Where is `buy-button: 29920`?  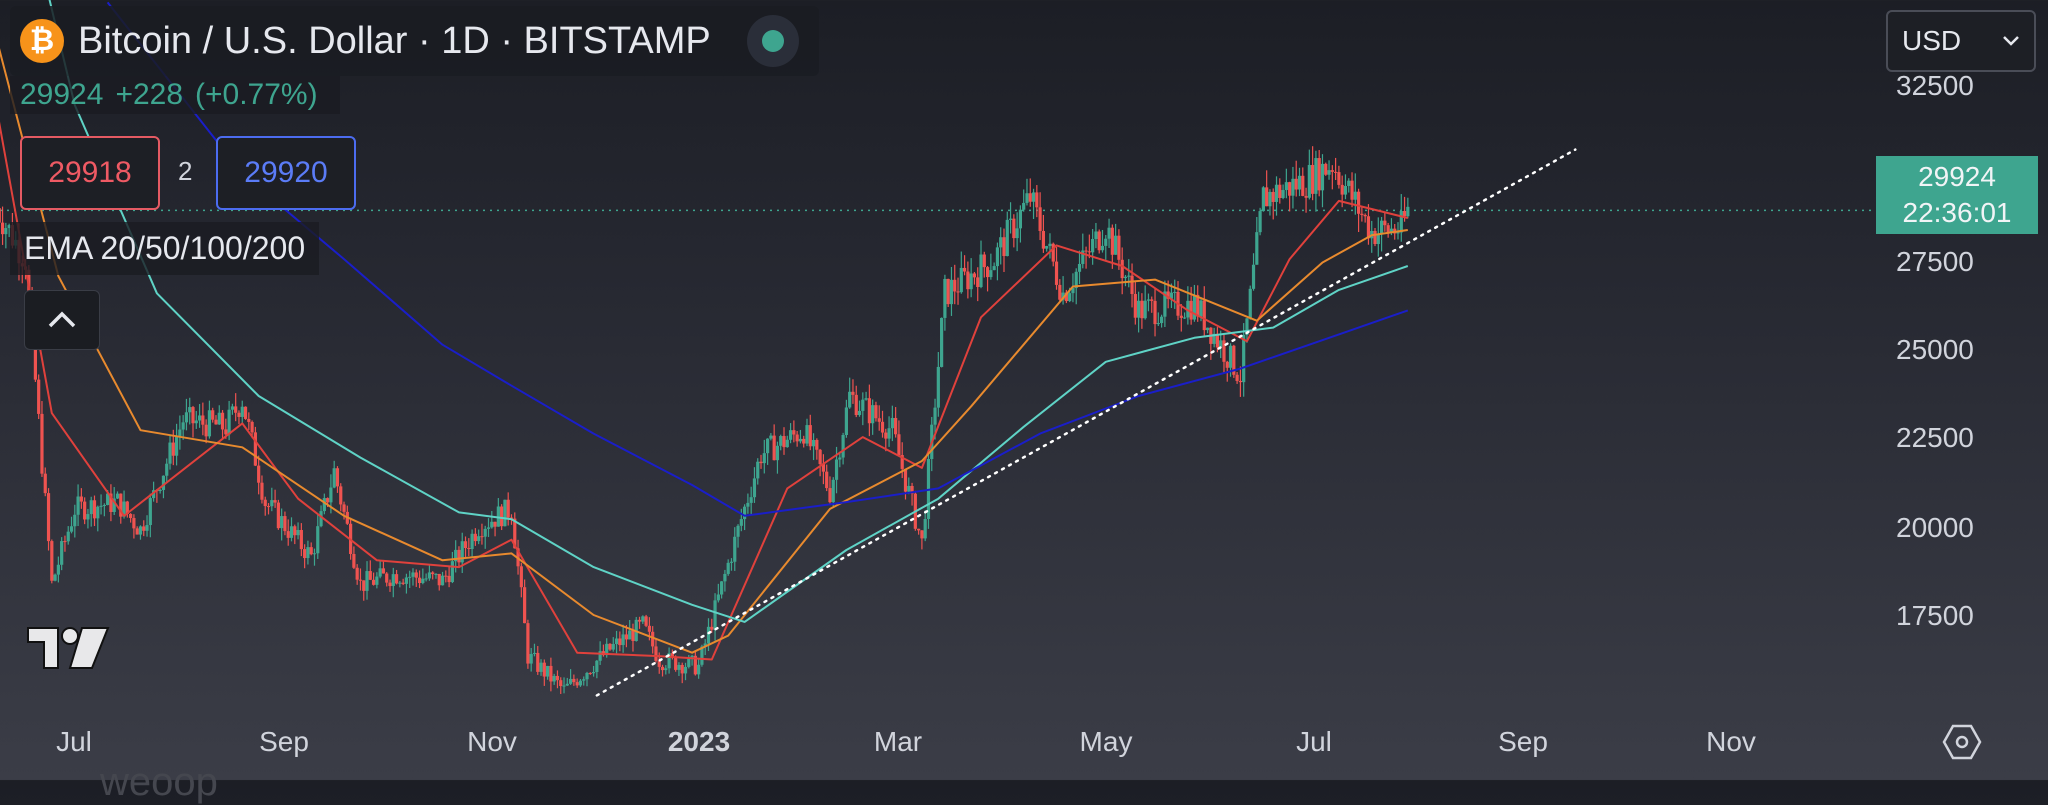
buy-button: 29920 is located at coordinates (286, 173).